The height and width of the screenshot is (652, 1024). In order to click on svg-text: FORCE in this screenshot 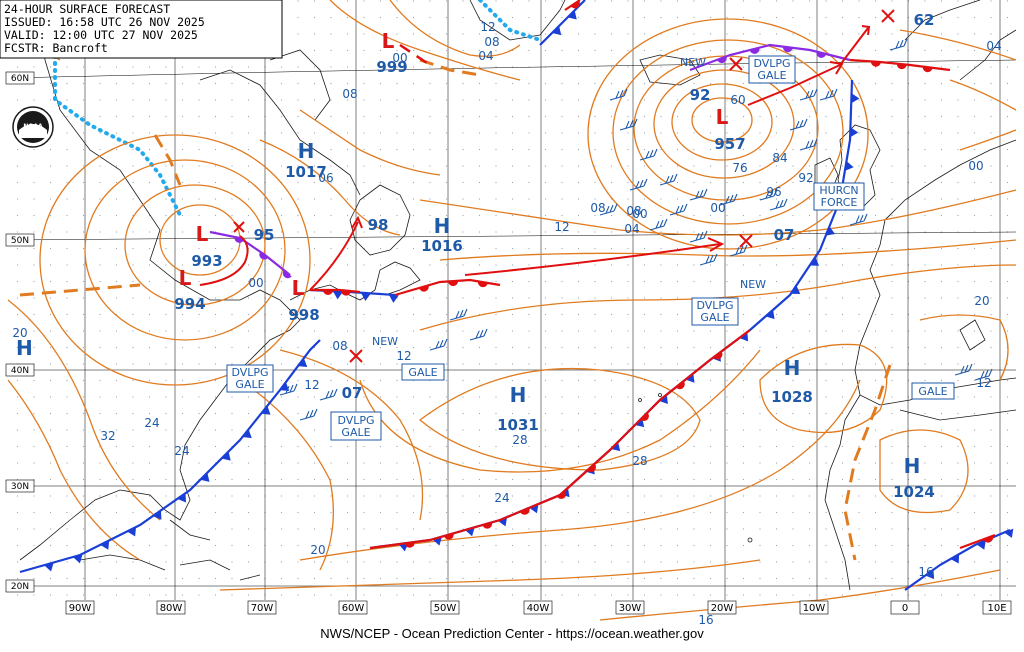, I will do `click(839, 202)`.